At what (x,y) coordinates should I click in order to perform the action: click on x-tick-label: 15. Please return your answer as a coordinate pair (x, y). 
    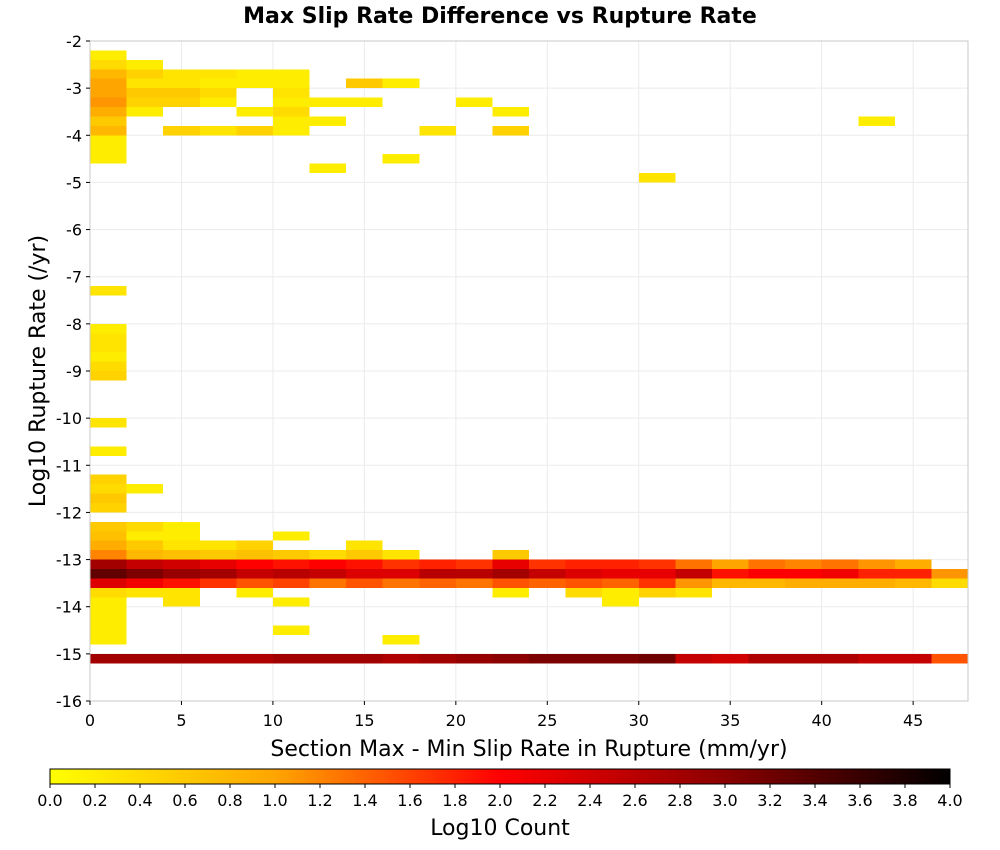
    Looking at the image, I should click on (364, 720).